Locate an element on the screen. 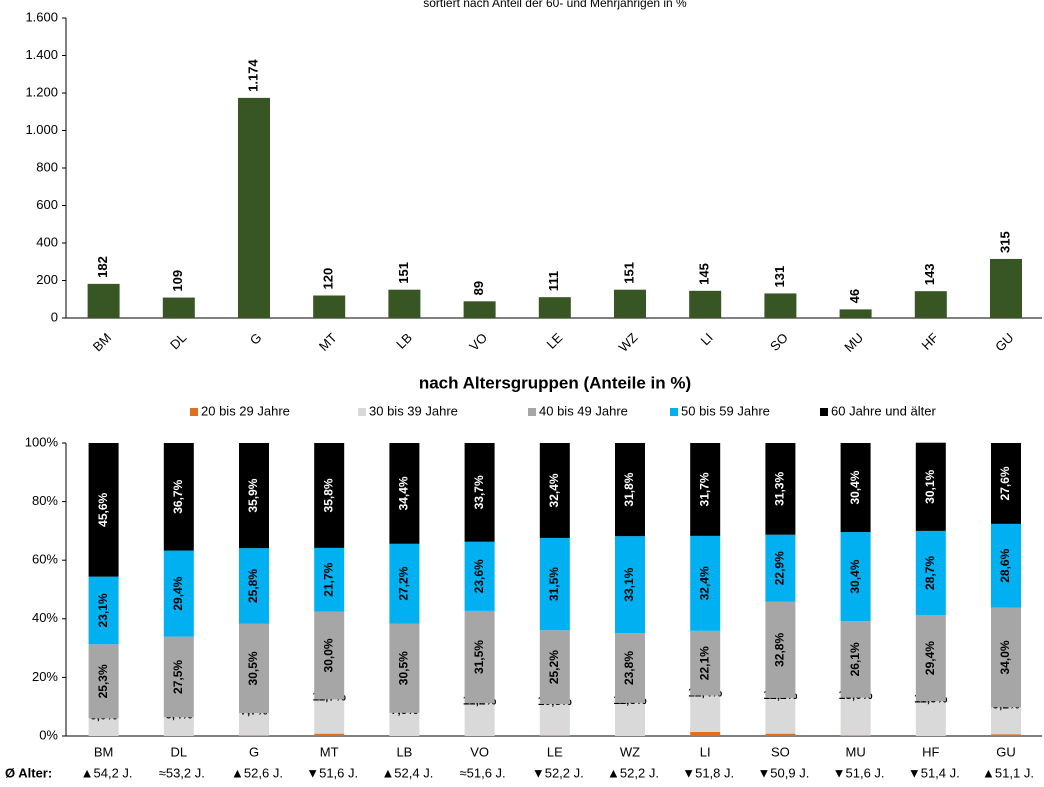 The height and width of the screenshot is (787, 1044). x-tick-label: SO is located at coordinates (780, 751).